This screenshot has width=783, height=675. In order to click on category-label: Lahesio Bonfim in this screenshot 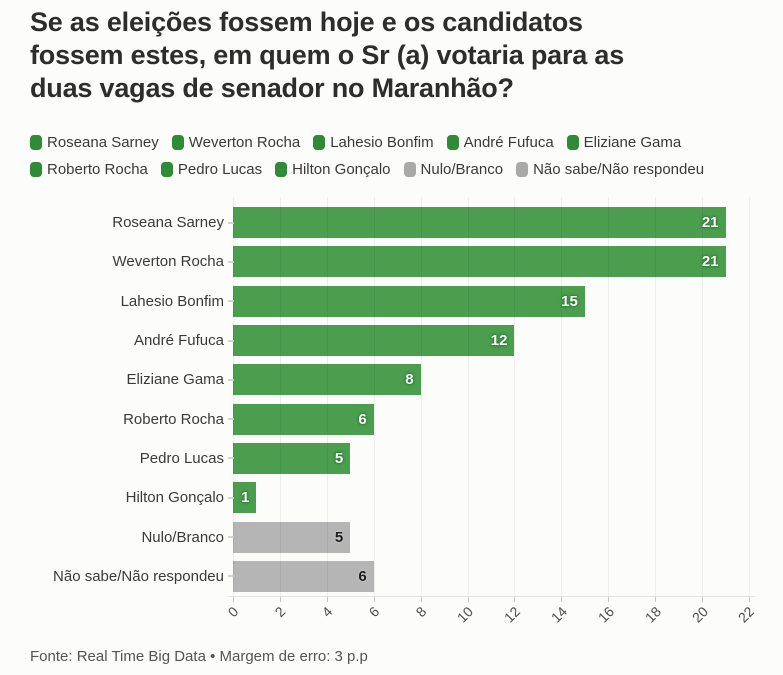, I will do `click(172, 301)`.